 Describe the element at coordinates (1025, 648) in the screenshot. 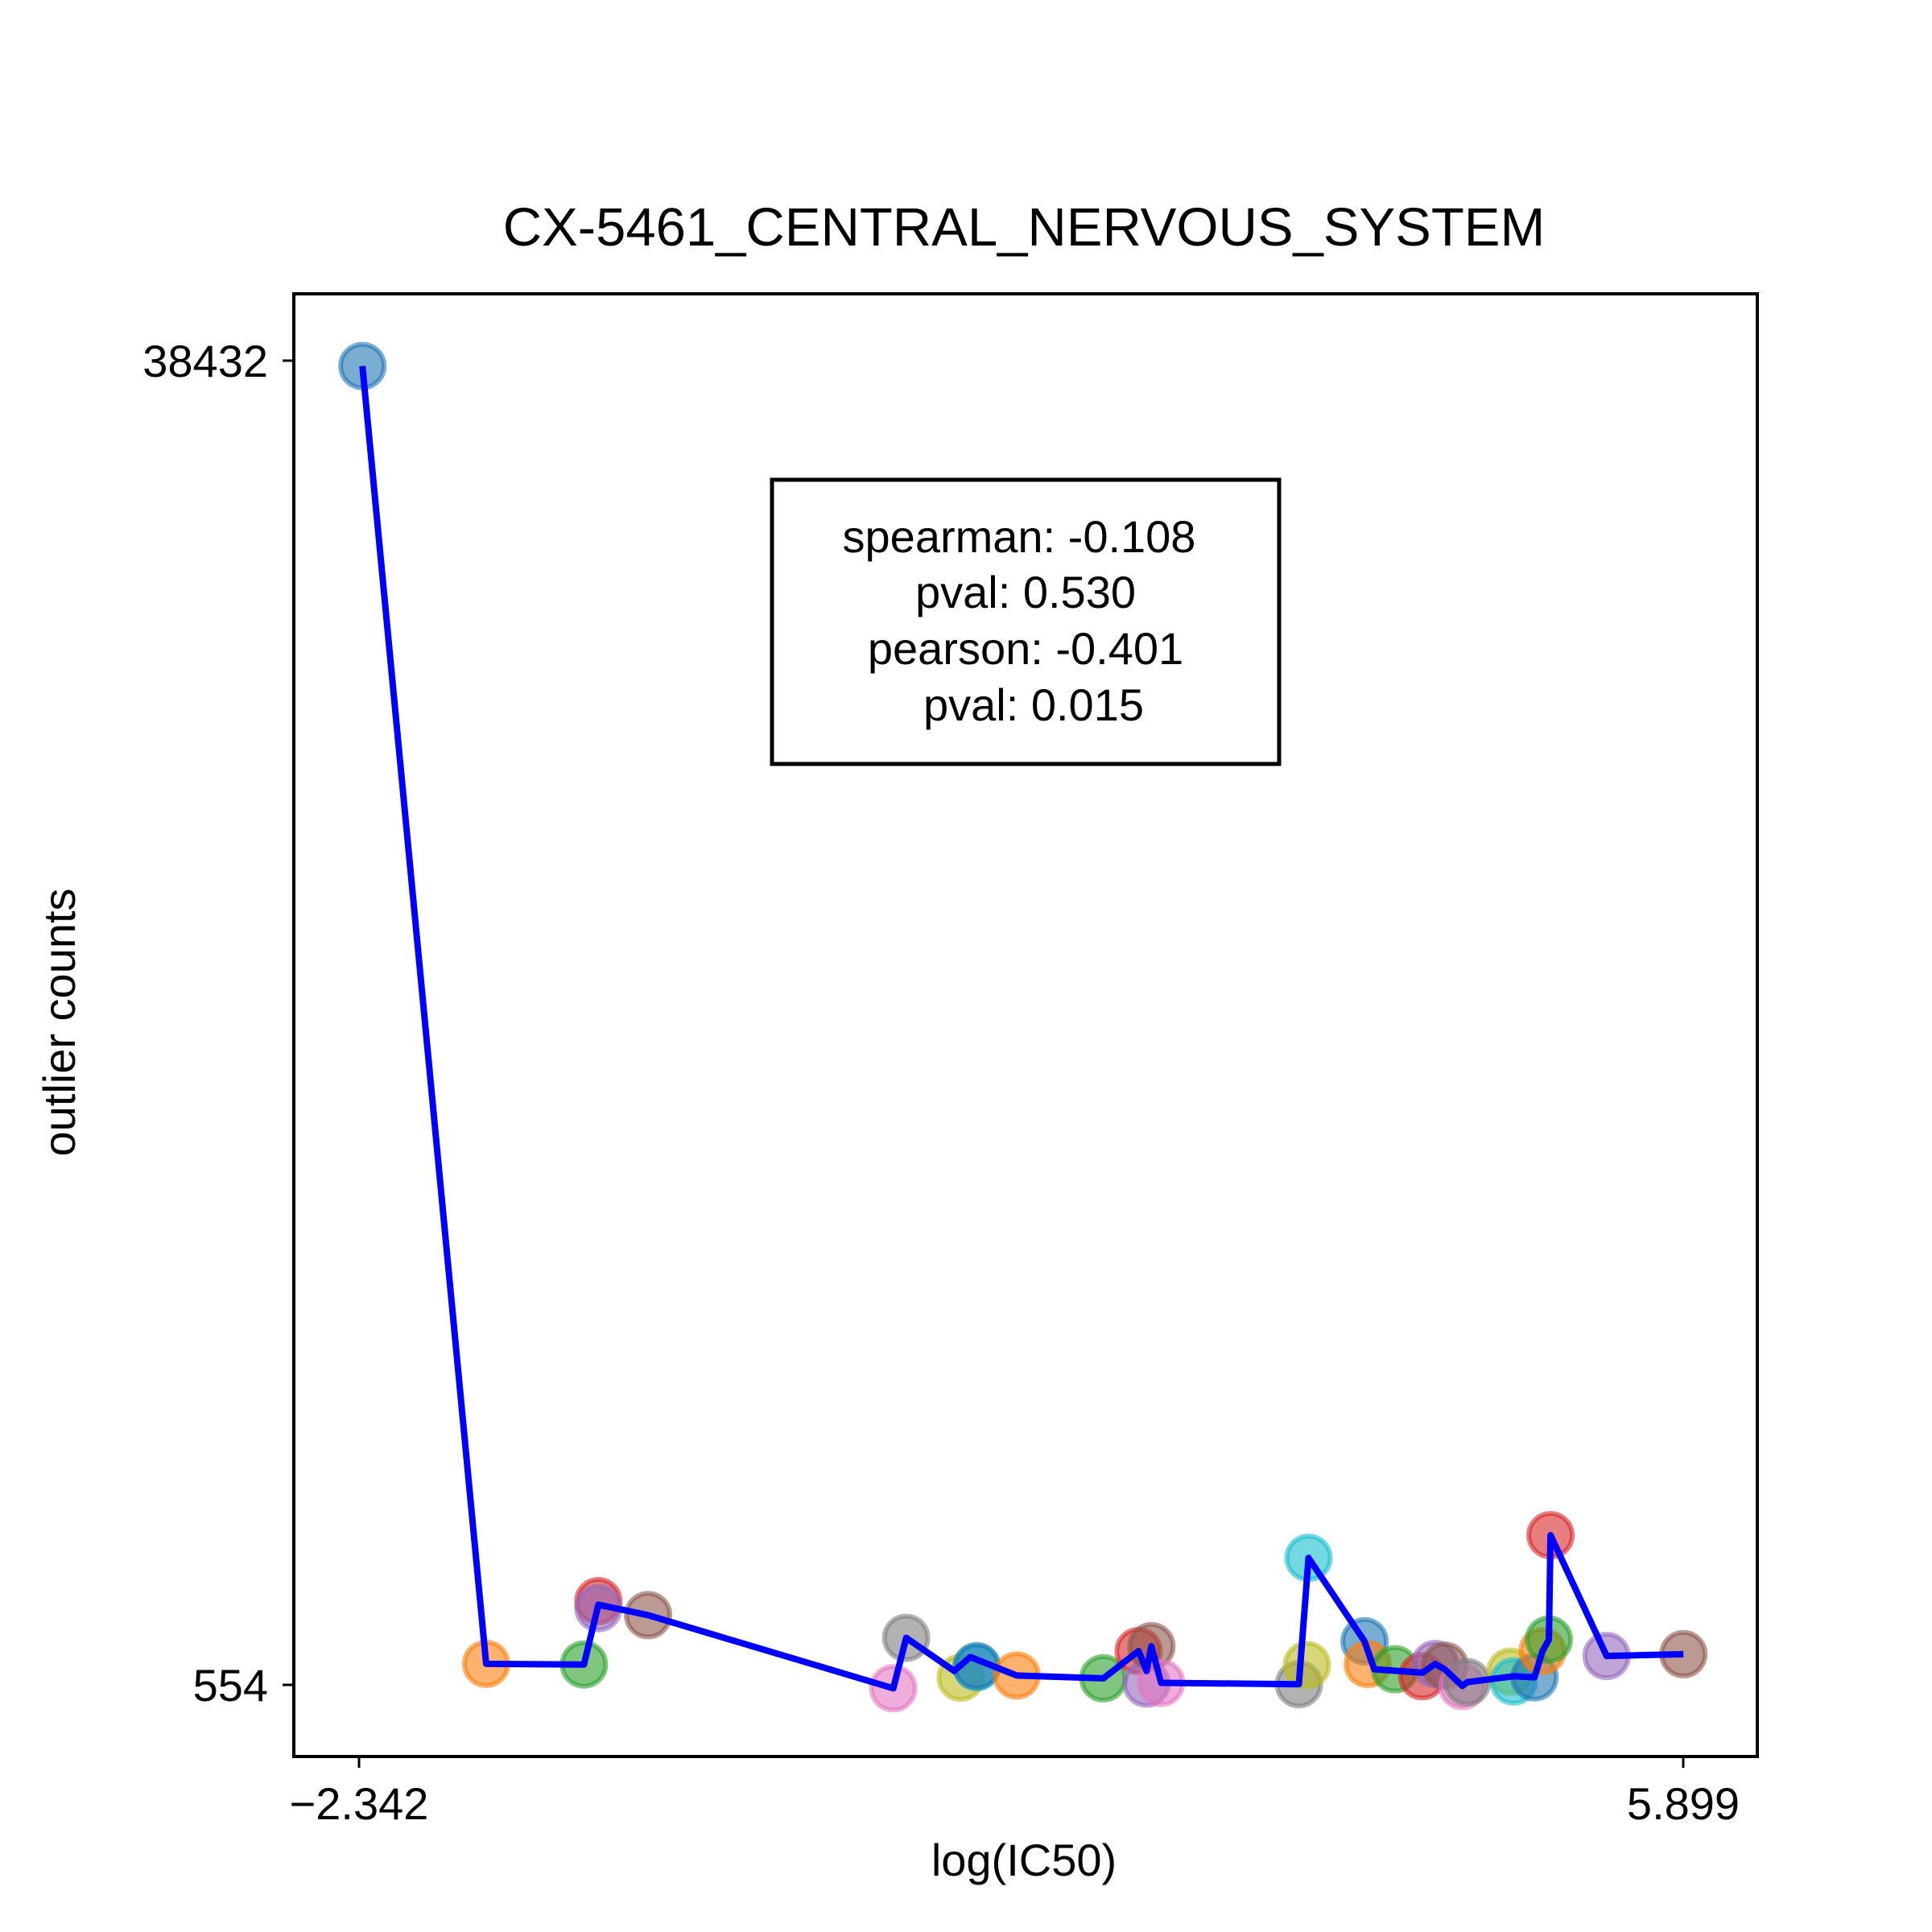

I see `stats-pearson: pearson: -0.401` at that location.